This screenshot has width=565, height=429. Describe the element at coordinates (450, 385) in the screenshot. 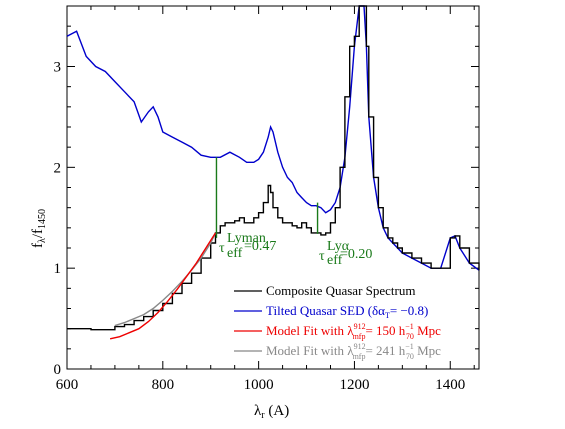

I see `x-tick-label: 1400` at that location.